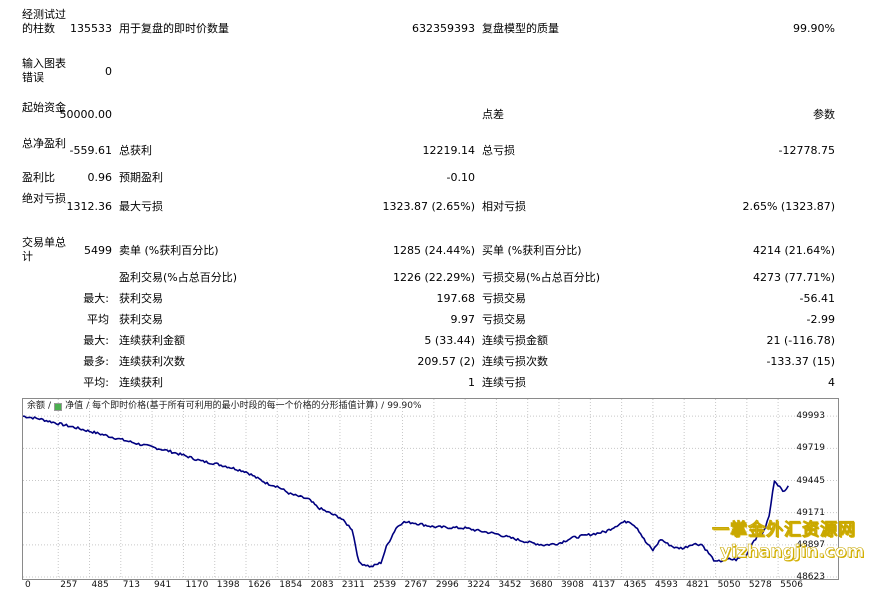 Image resolution: width=887 pixels, height=601 pixels. What do you see at coordinates (96, 361) in the screenshot?
I see `maximal-prefix: 最多:` at bounding box center [96, 361].